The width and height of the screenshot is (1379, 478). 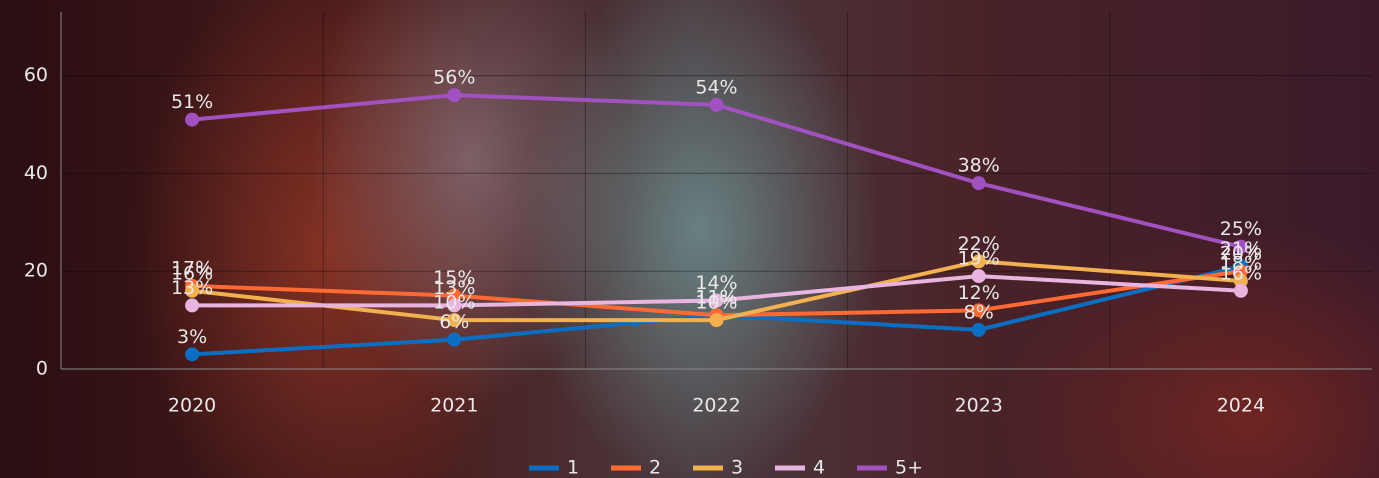 I want to click on data-label: 8%, so click(x=979, y=312).